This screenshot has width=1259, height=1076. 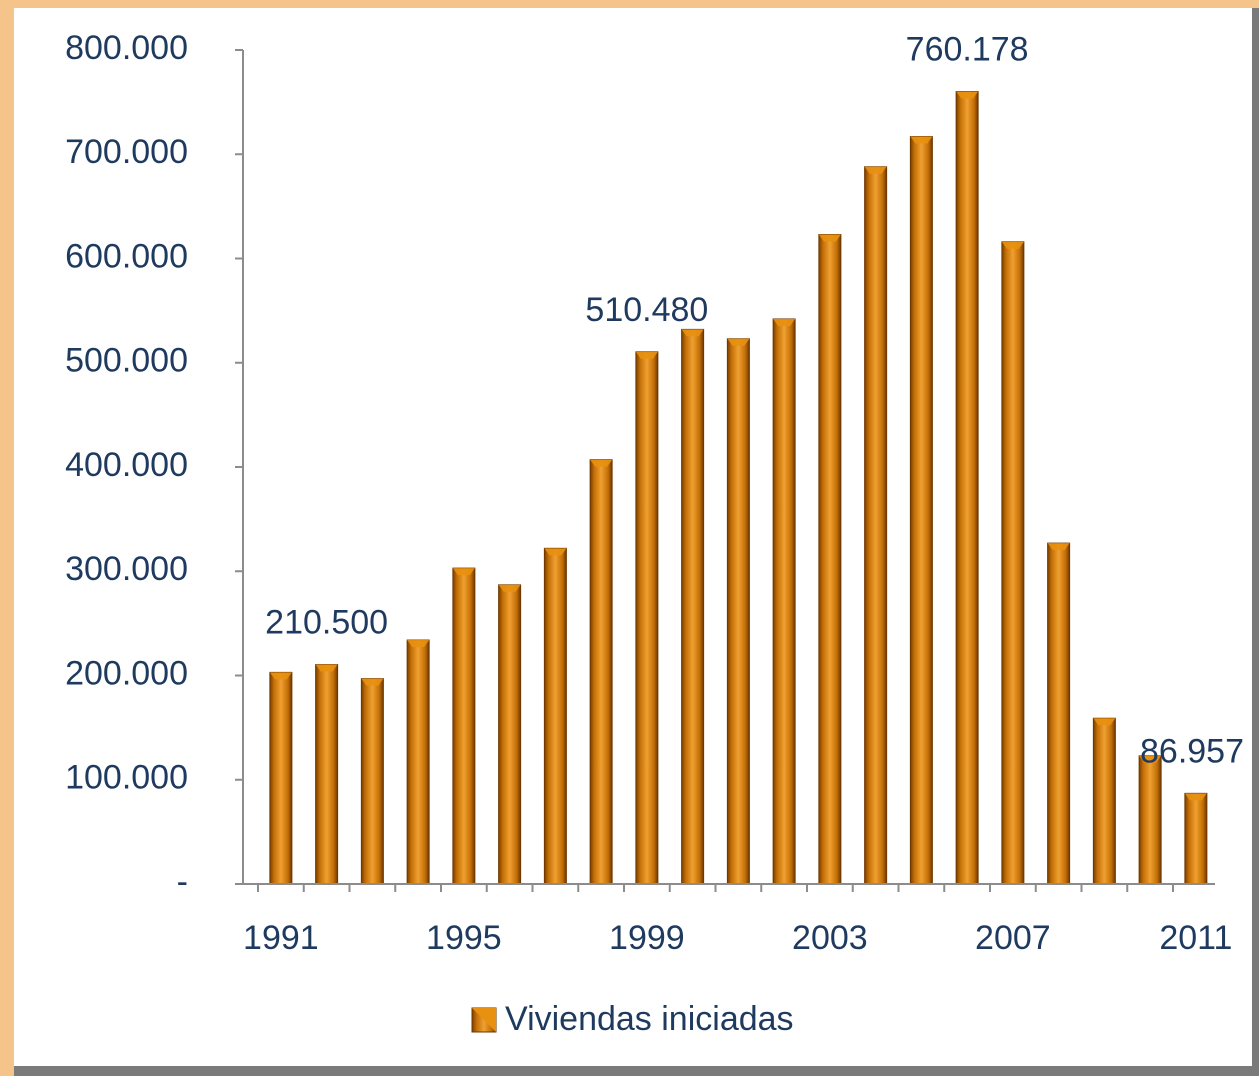 I want to click on y-tick-label: 200.000, so click(x=126, y=673).